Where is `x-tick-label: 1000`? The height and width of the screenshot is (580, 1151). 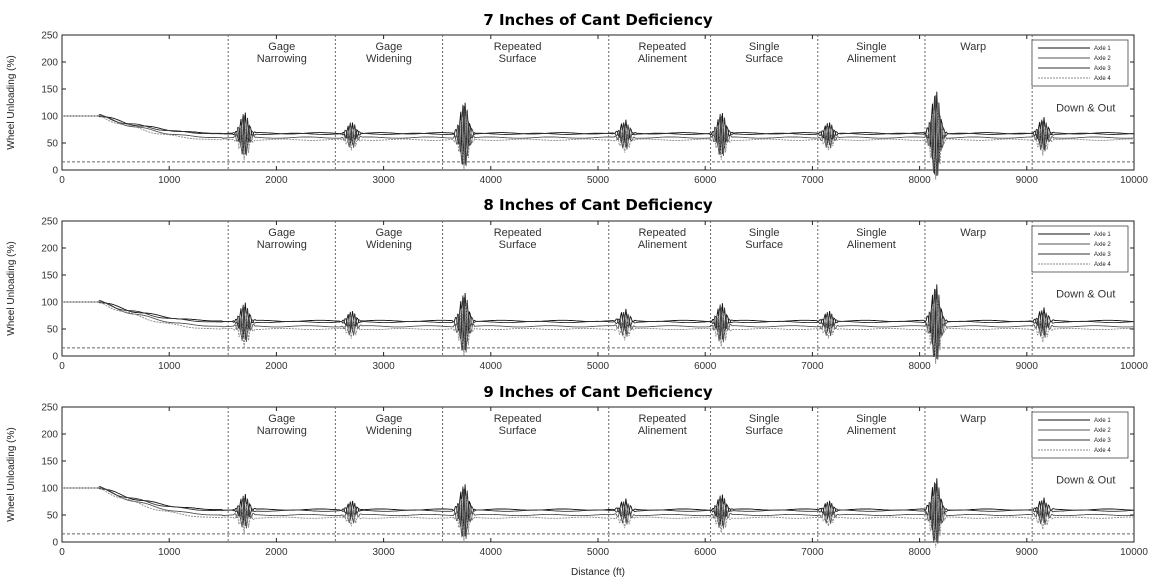
x-tick-label: 1000 is located at coordinates (169, 180).